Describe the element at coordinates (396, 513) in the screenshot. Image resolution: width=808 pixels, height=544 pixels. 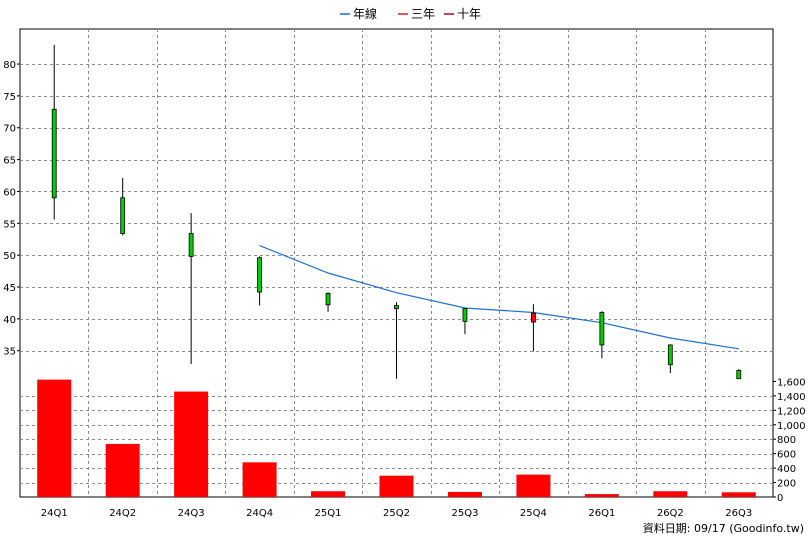
I see `x-tick-label: 25Q2` at that location.